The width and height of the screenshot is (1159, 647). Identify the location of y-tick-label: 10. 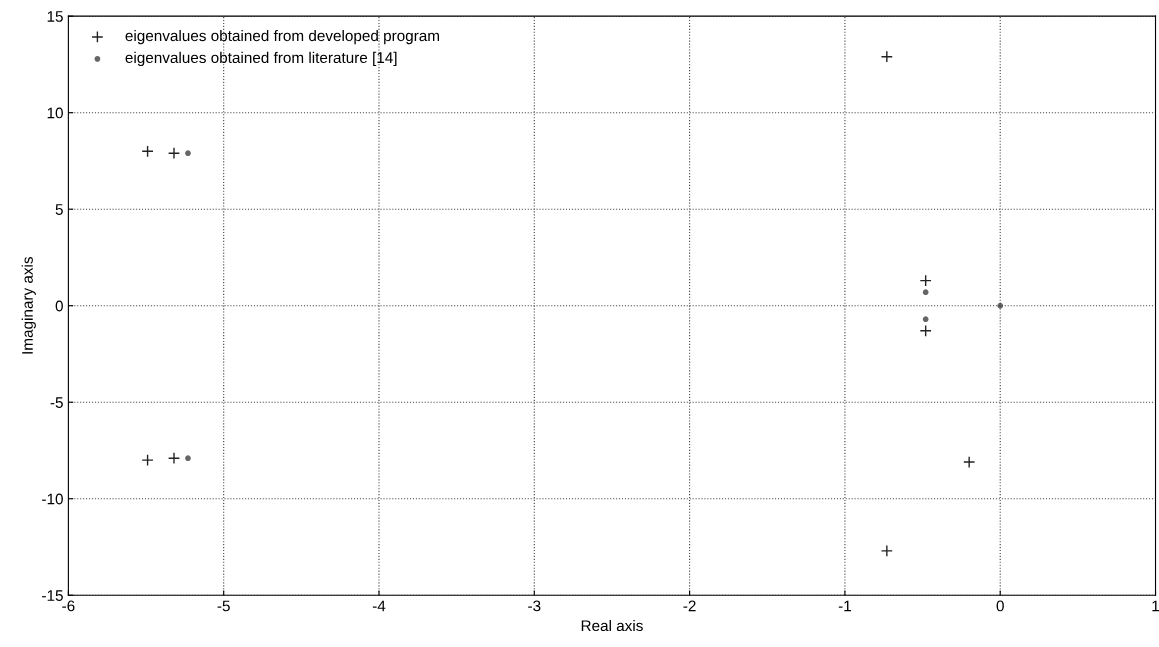
(55, 113).